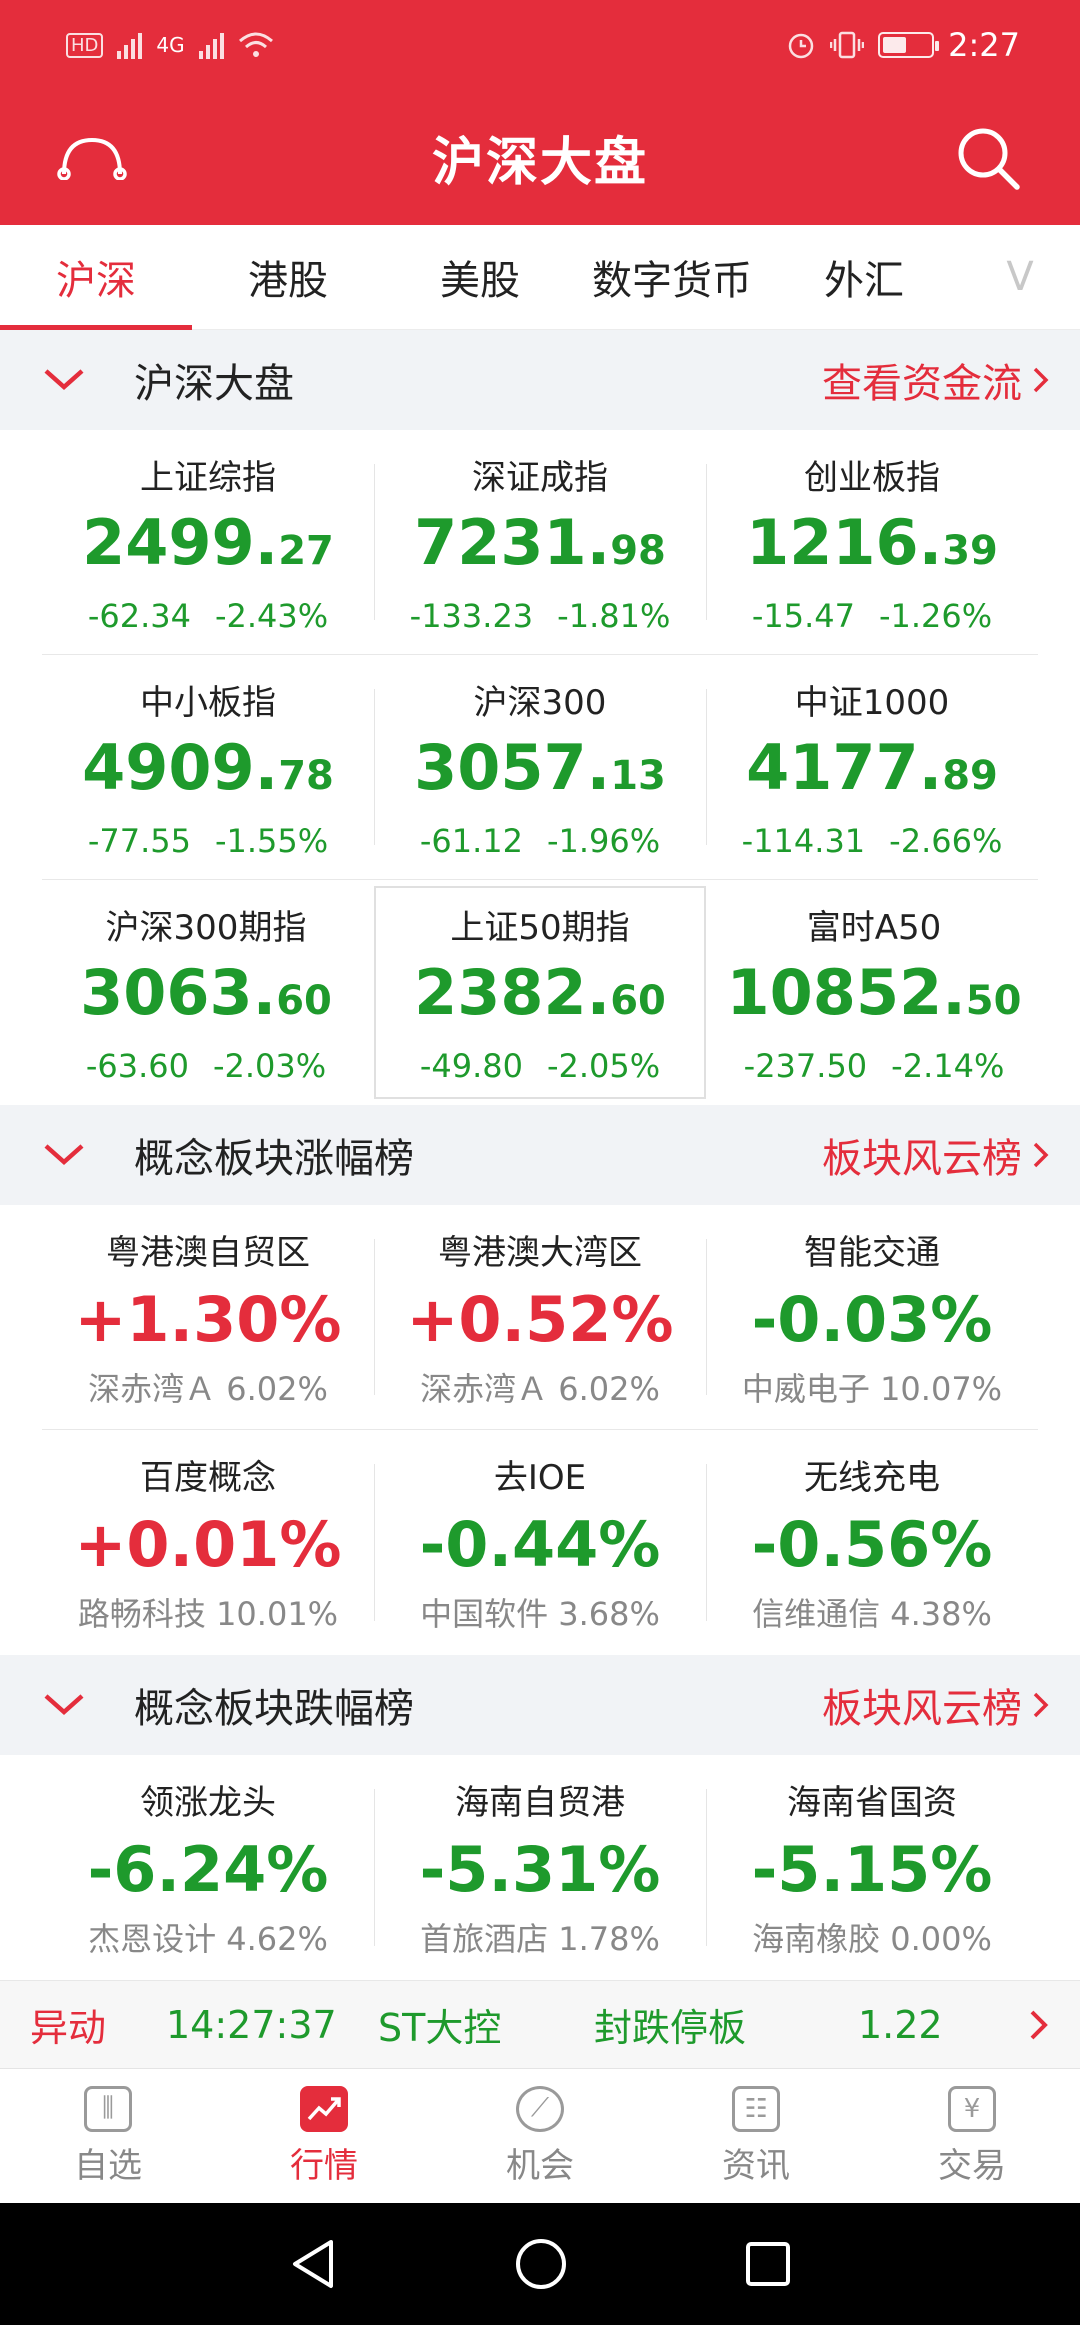 The height and width of the screenshot is (2340, 1080). I want to click on index-card: 中证1000 4177.89 -114.31 -2.66%, so click(872, 767).